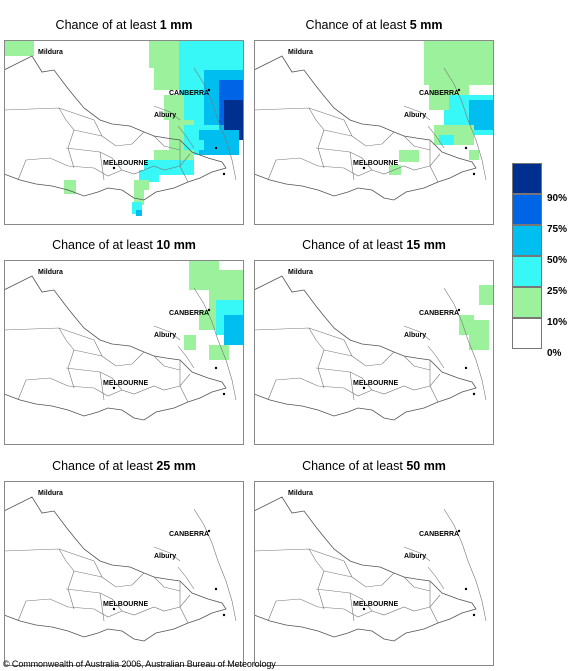 This screenshot has width=570, height=671. What do you see at coordinates (557, 229) in the screenshot?
I see `legend-label-75: 75%` at bounding box center [557, 229].